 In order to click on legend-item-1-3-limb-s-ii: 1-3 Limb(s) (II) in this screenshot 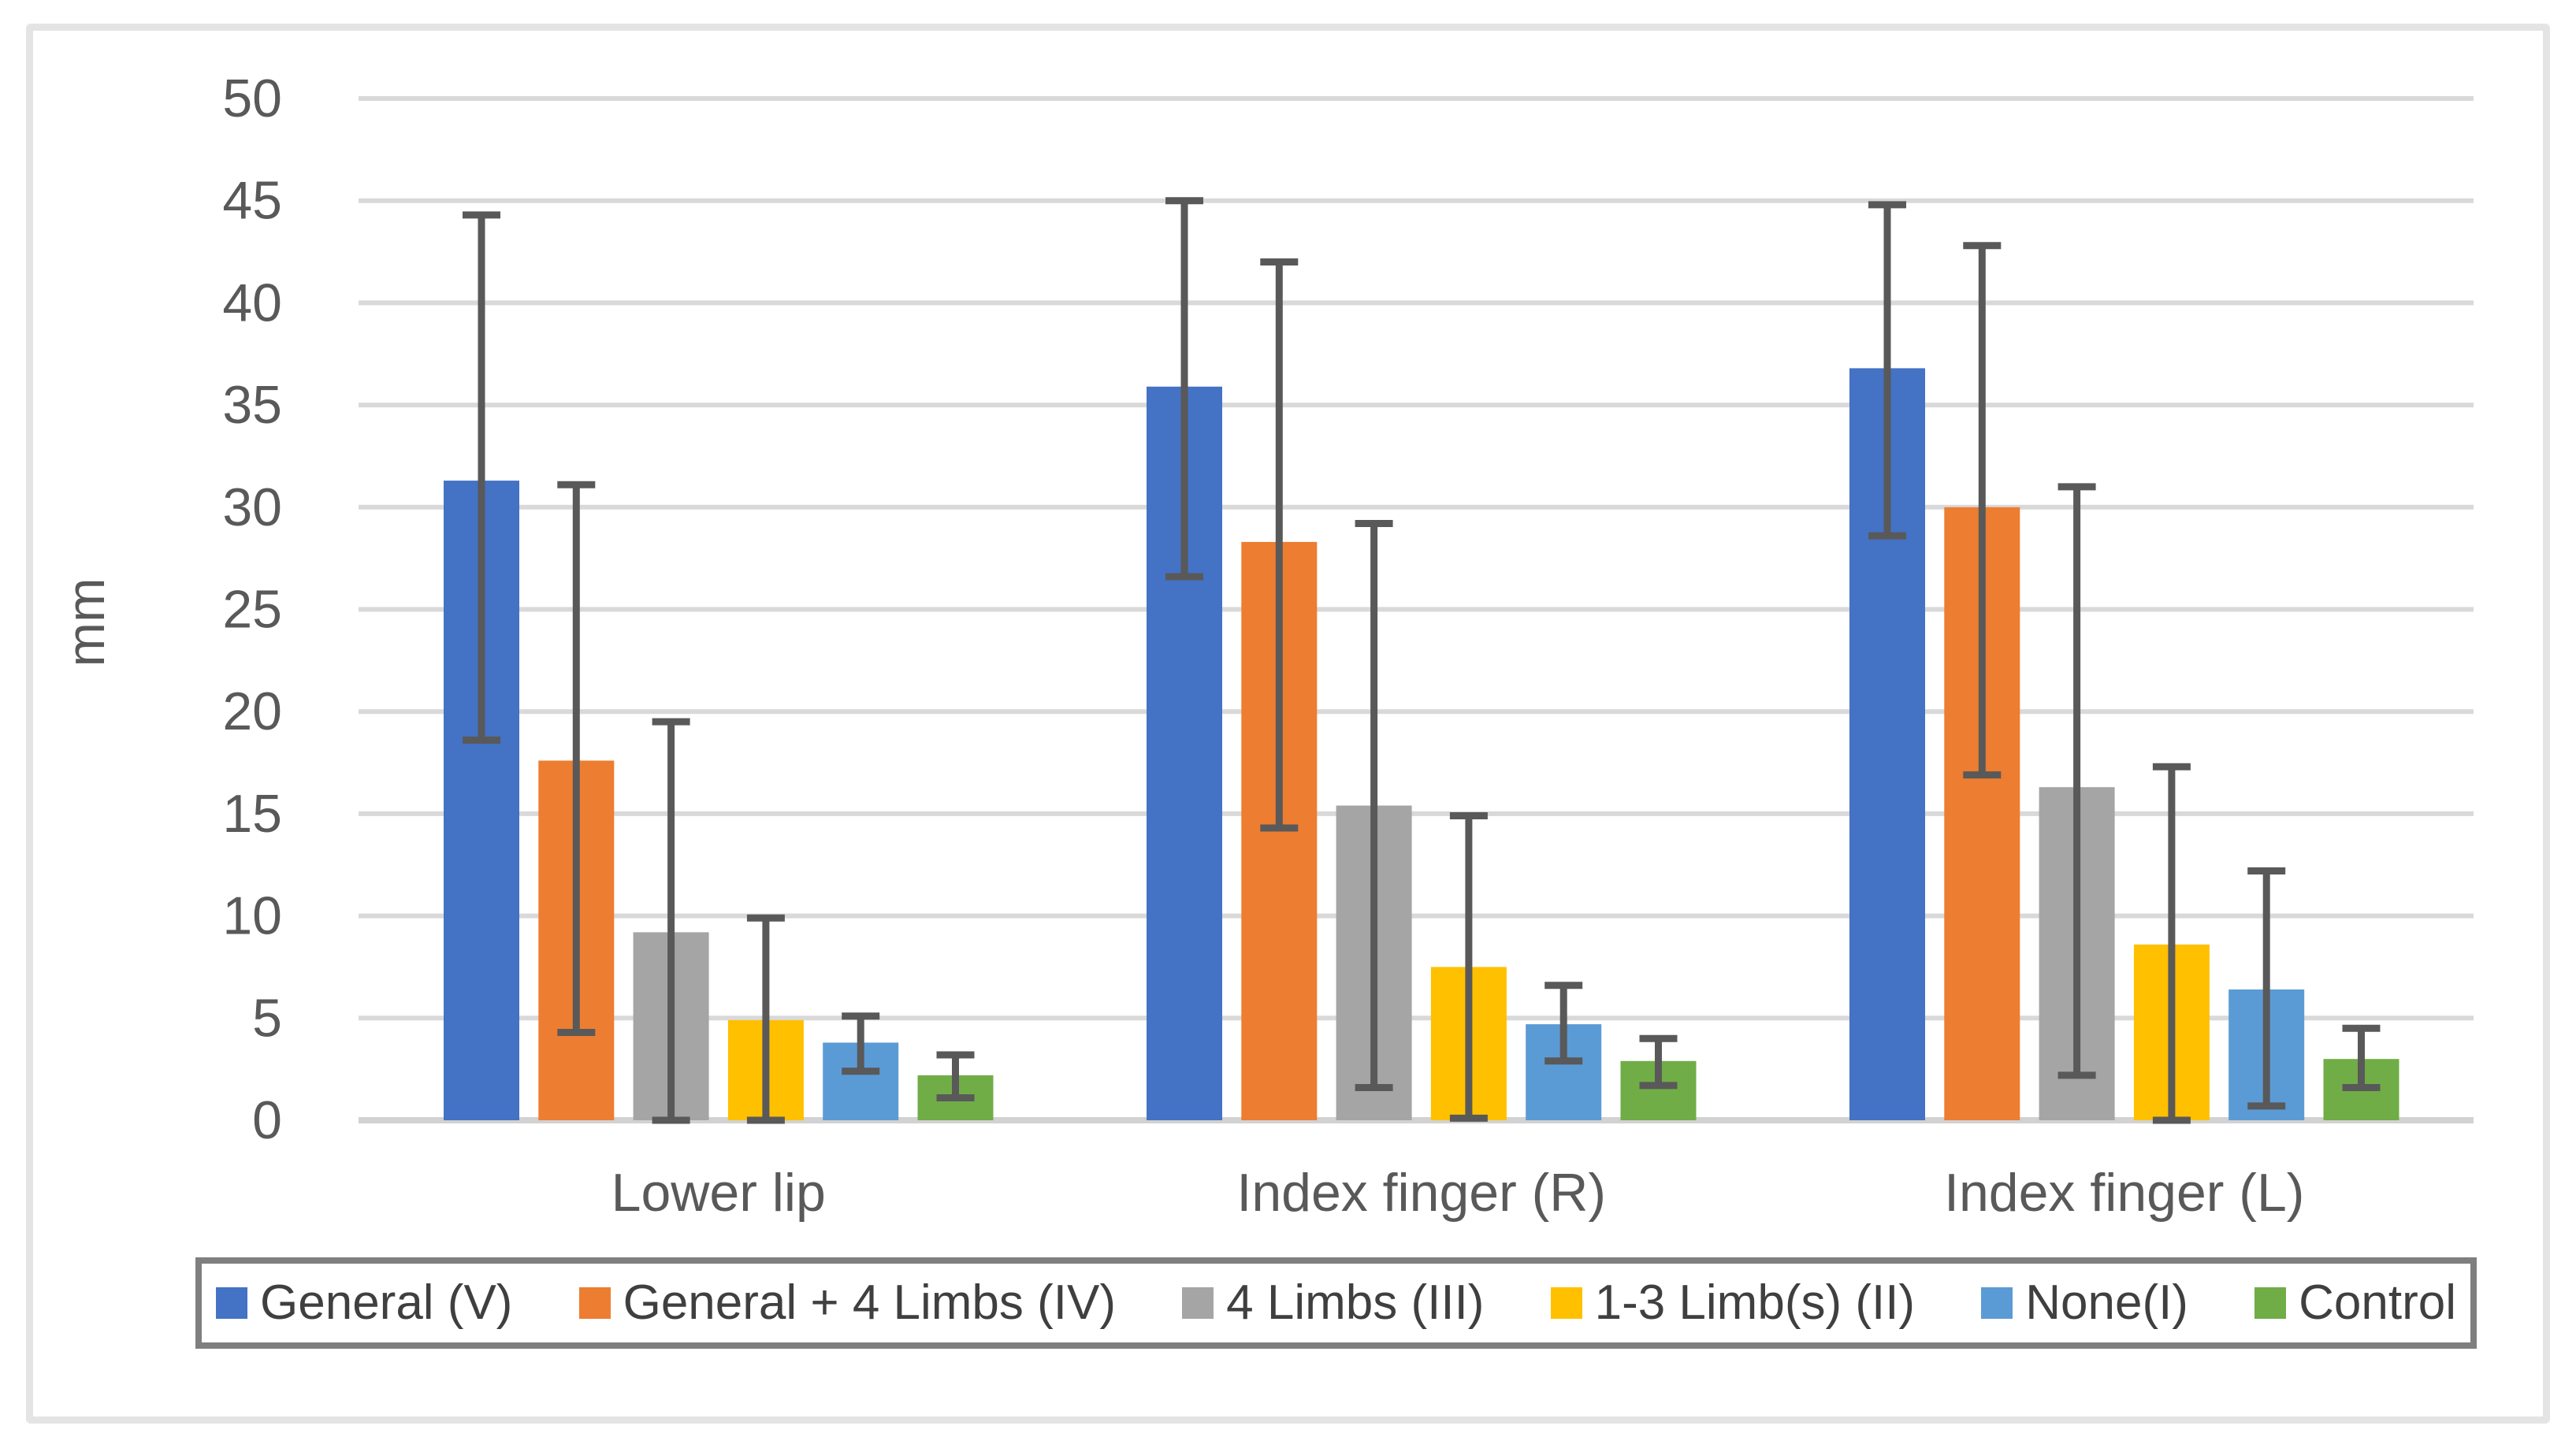, I will do `click(1733, 1302)`.